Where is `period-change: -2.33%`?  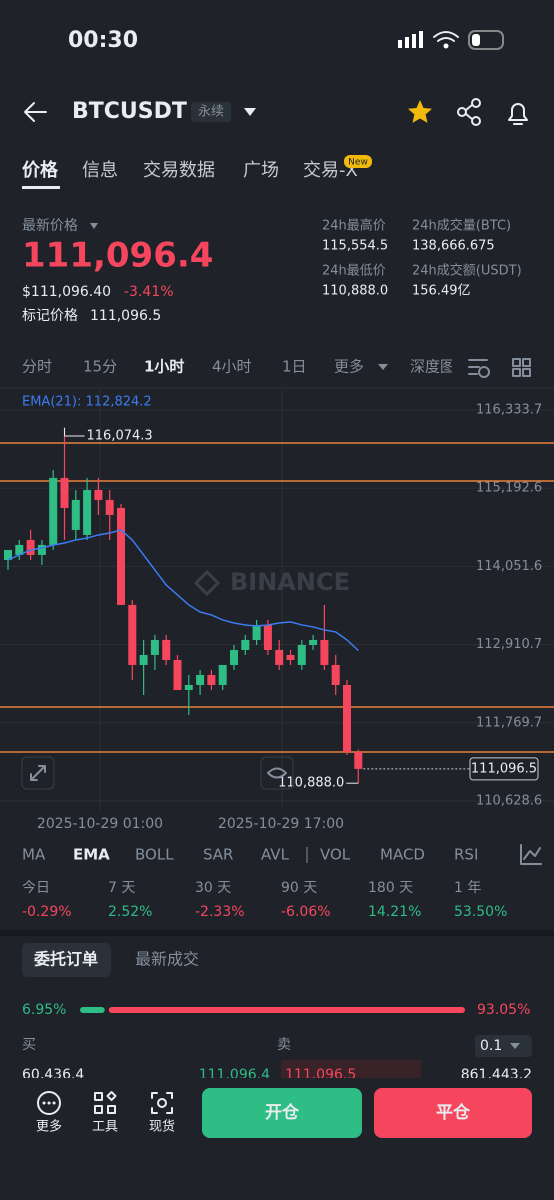
period-change: -2.33% is located at coordinates (220, 912).